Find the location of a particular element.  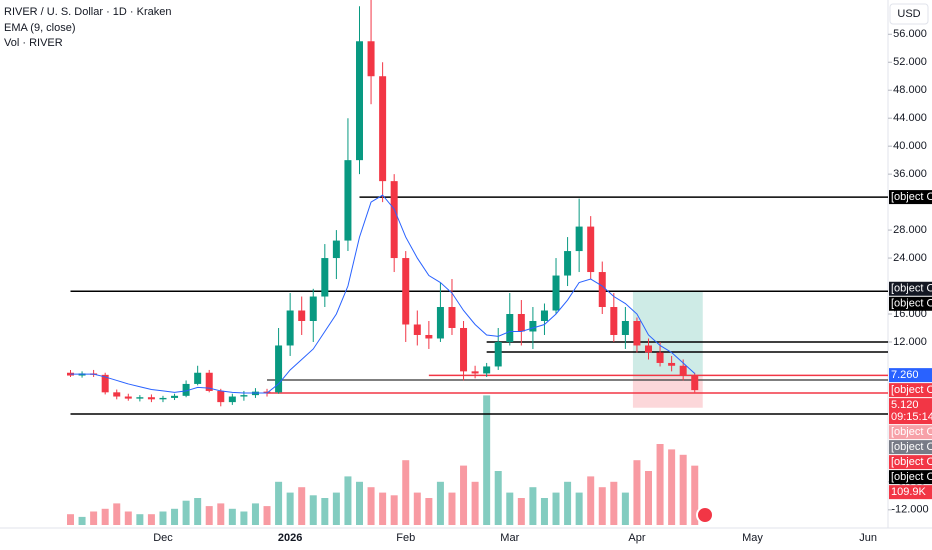

x-tick-label: Jun is located at coordinates (868, 538).